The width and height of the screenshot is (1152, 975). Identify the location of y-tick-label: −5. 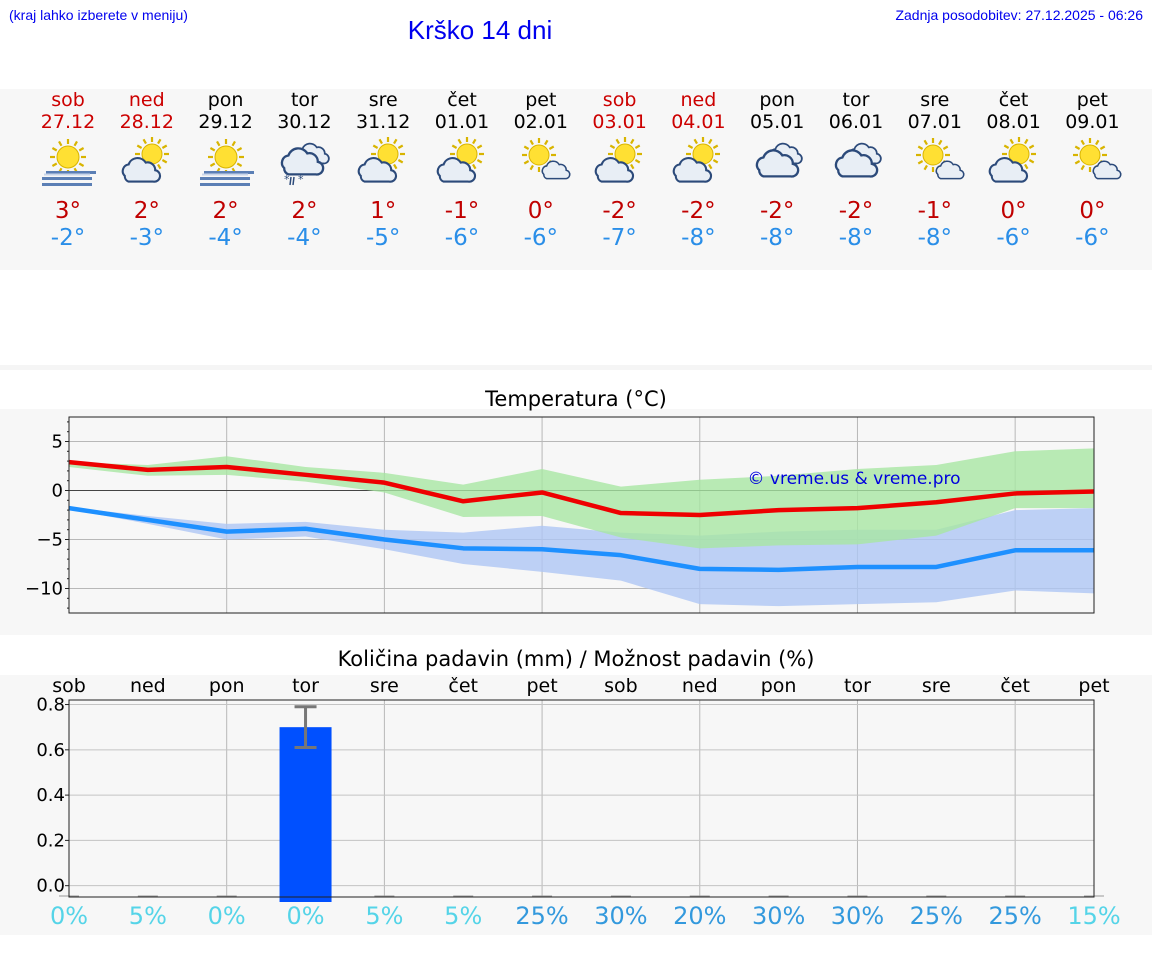
(49, 540).